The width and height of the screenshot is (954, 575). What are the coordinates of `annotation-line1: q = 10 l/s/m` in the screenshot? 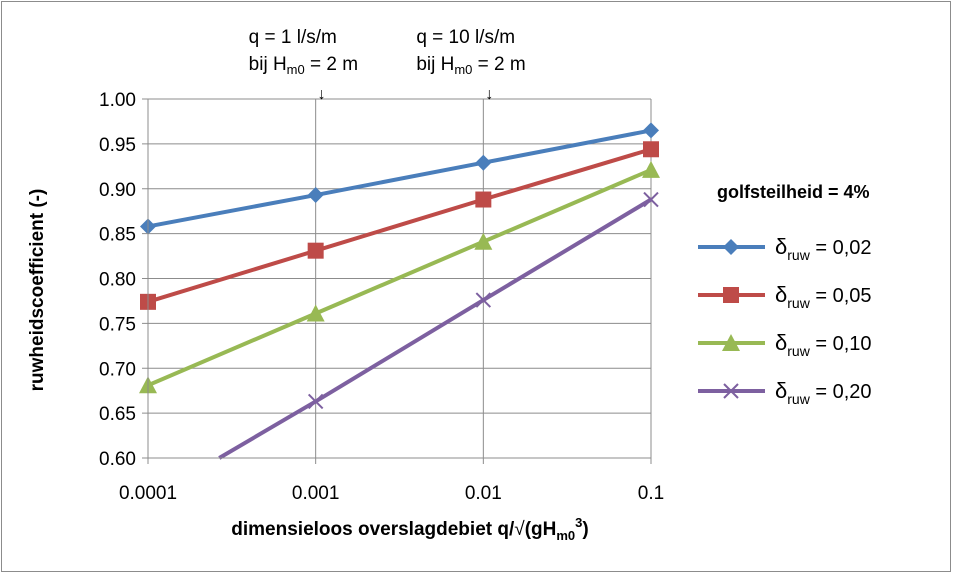 It's located at (465, 37).